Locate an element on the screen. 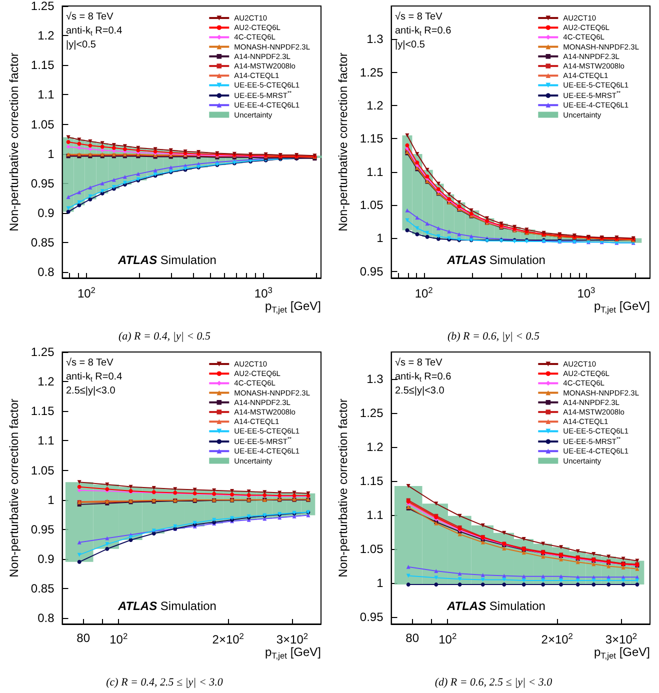 The image size is (659, 693). text: (b) R = 0.6, |y| < 0.5 is located at coordinates (493, 336).